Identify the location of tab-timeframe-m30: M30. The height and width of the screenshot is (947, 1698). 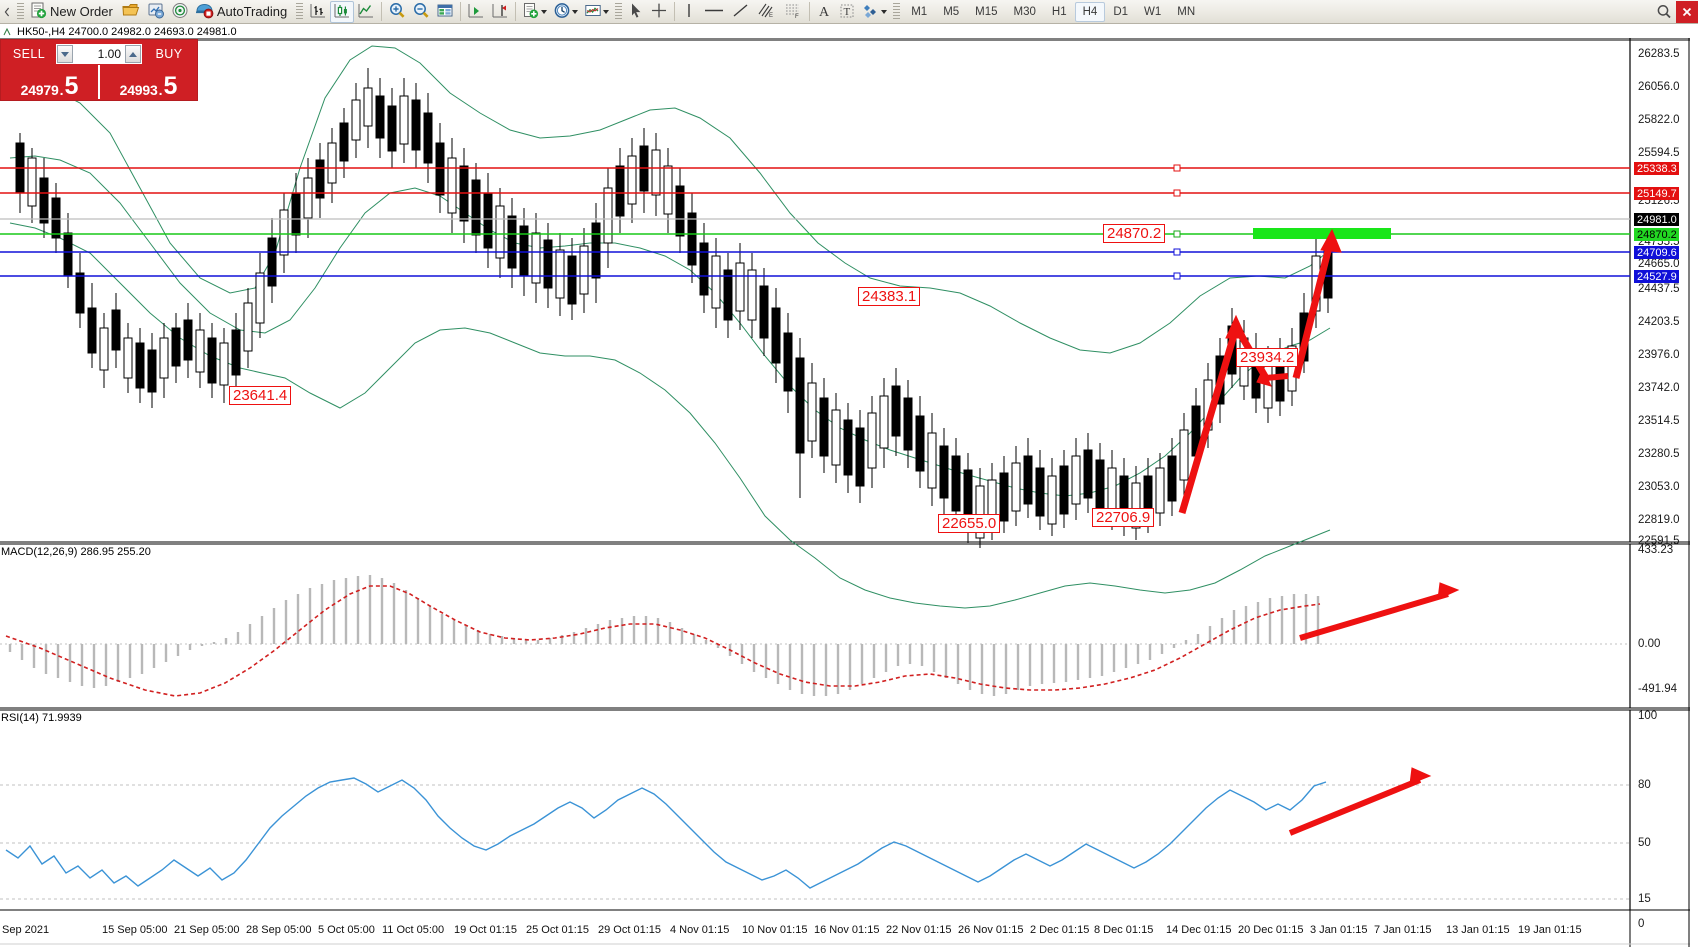
(1024, 11).